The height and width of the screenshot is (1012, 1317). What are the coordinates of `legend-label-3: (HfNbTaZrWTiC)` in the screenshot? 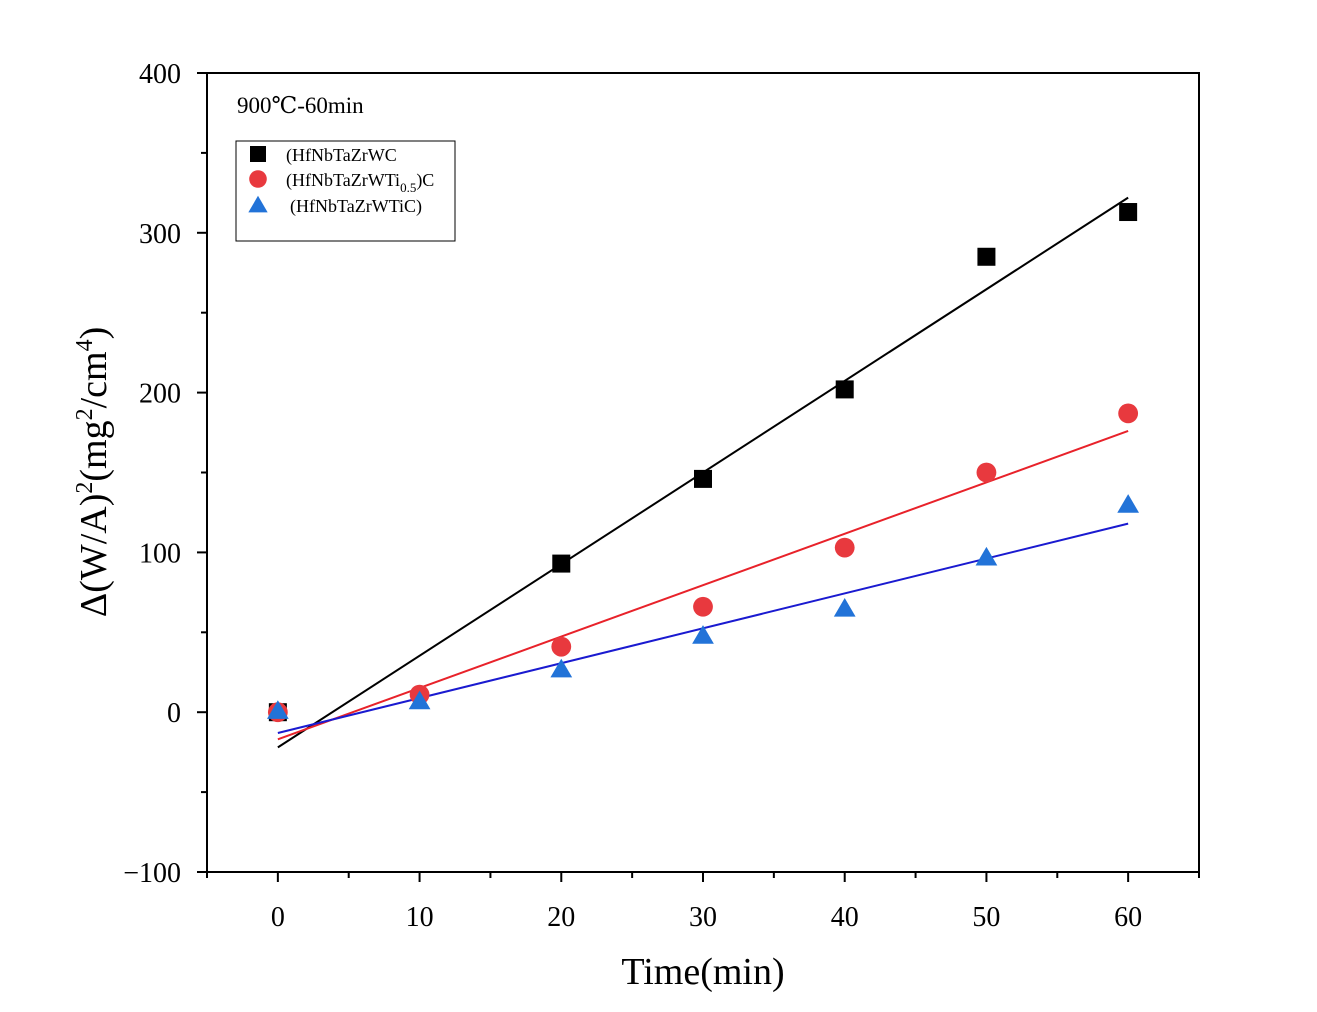 It's located at (356, 206).